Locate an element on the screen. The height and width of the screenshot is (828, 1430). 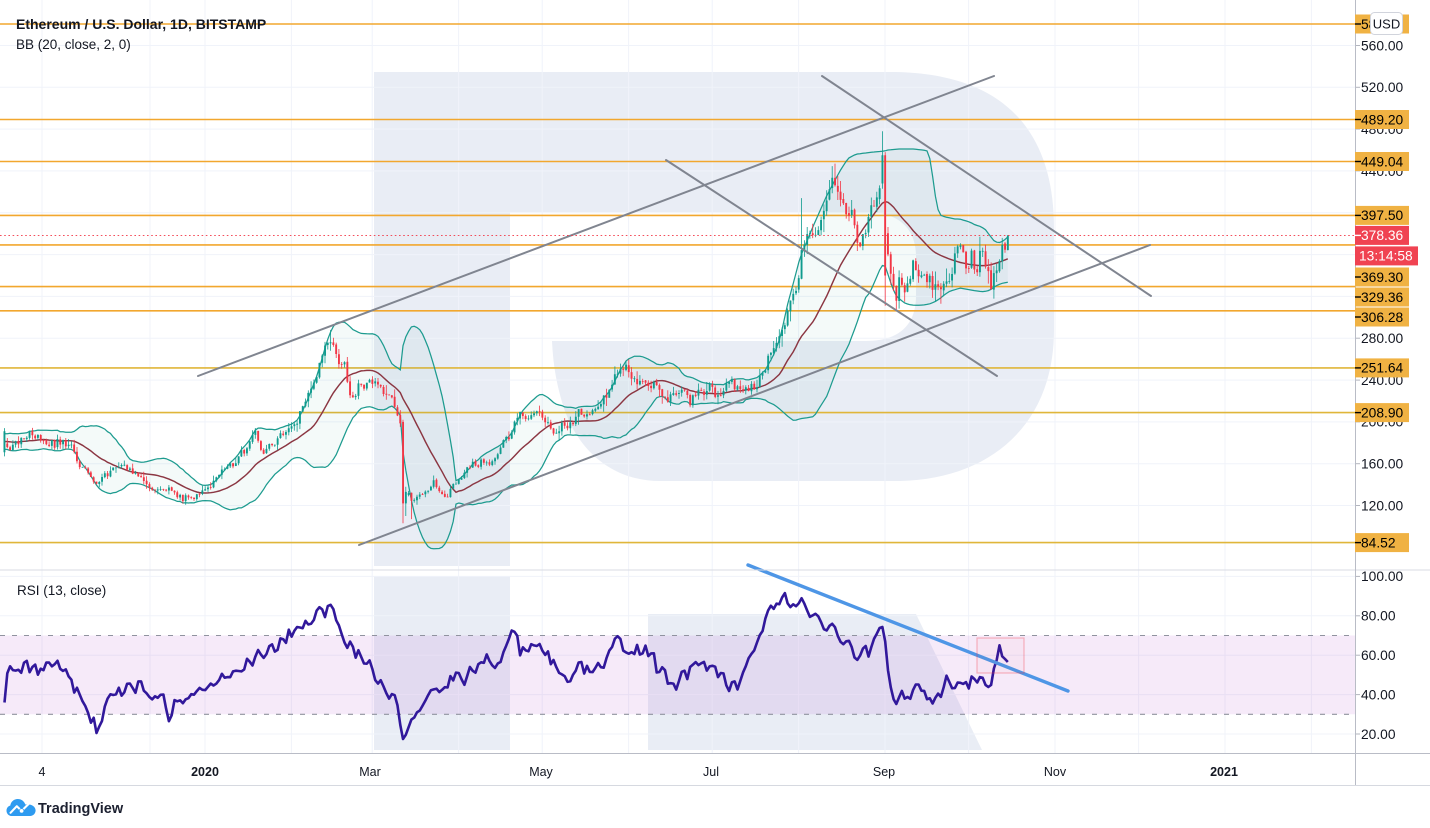
svg-text: 280.00 is located at coordinates (1382, 338).